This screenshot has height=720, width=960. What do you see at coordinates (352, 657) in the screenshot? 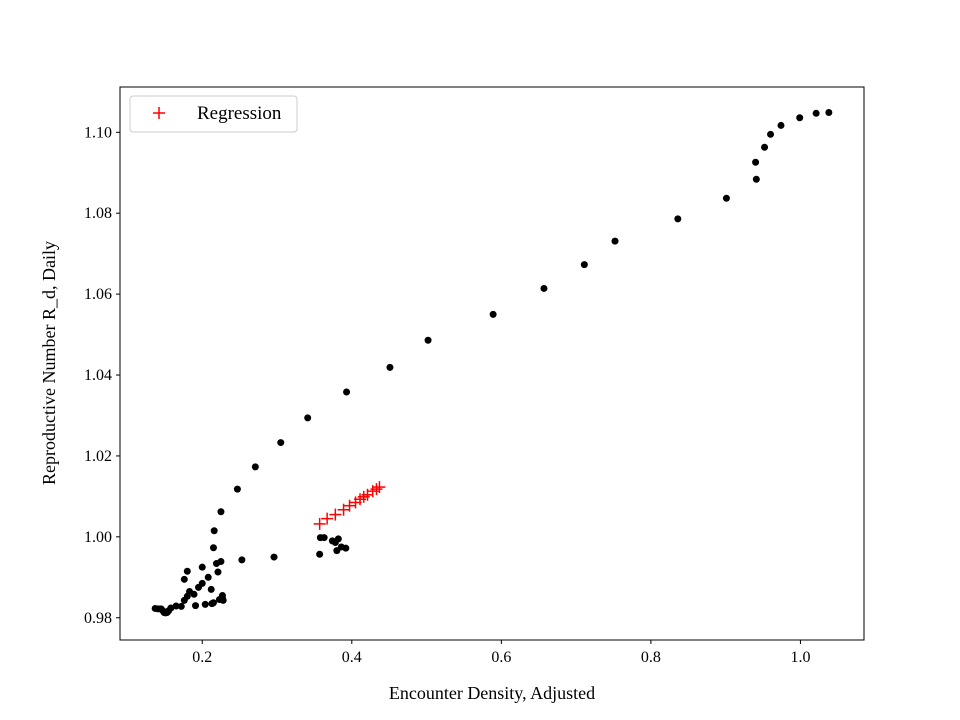
I see `x-tick-label: 0.4` at bounding box center [352, 657].